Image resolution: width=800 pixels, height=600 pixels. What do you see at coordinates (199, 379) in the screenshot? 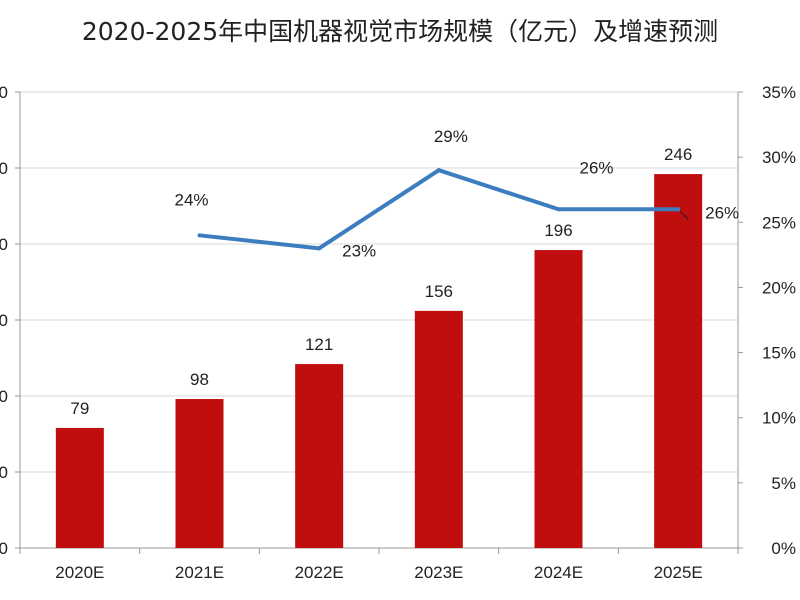
I see `bar-data-label: 98` at bounding box center [199, 379].